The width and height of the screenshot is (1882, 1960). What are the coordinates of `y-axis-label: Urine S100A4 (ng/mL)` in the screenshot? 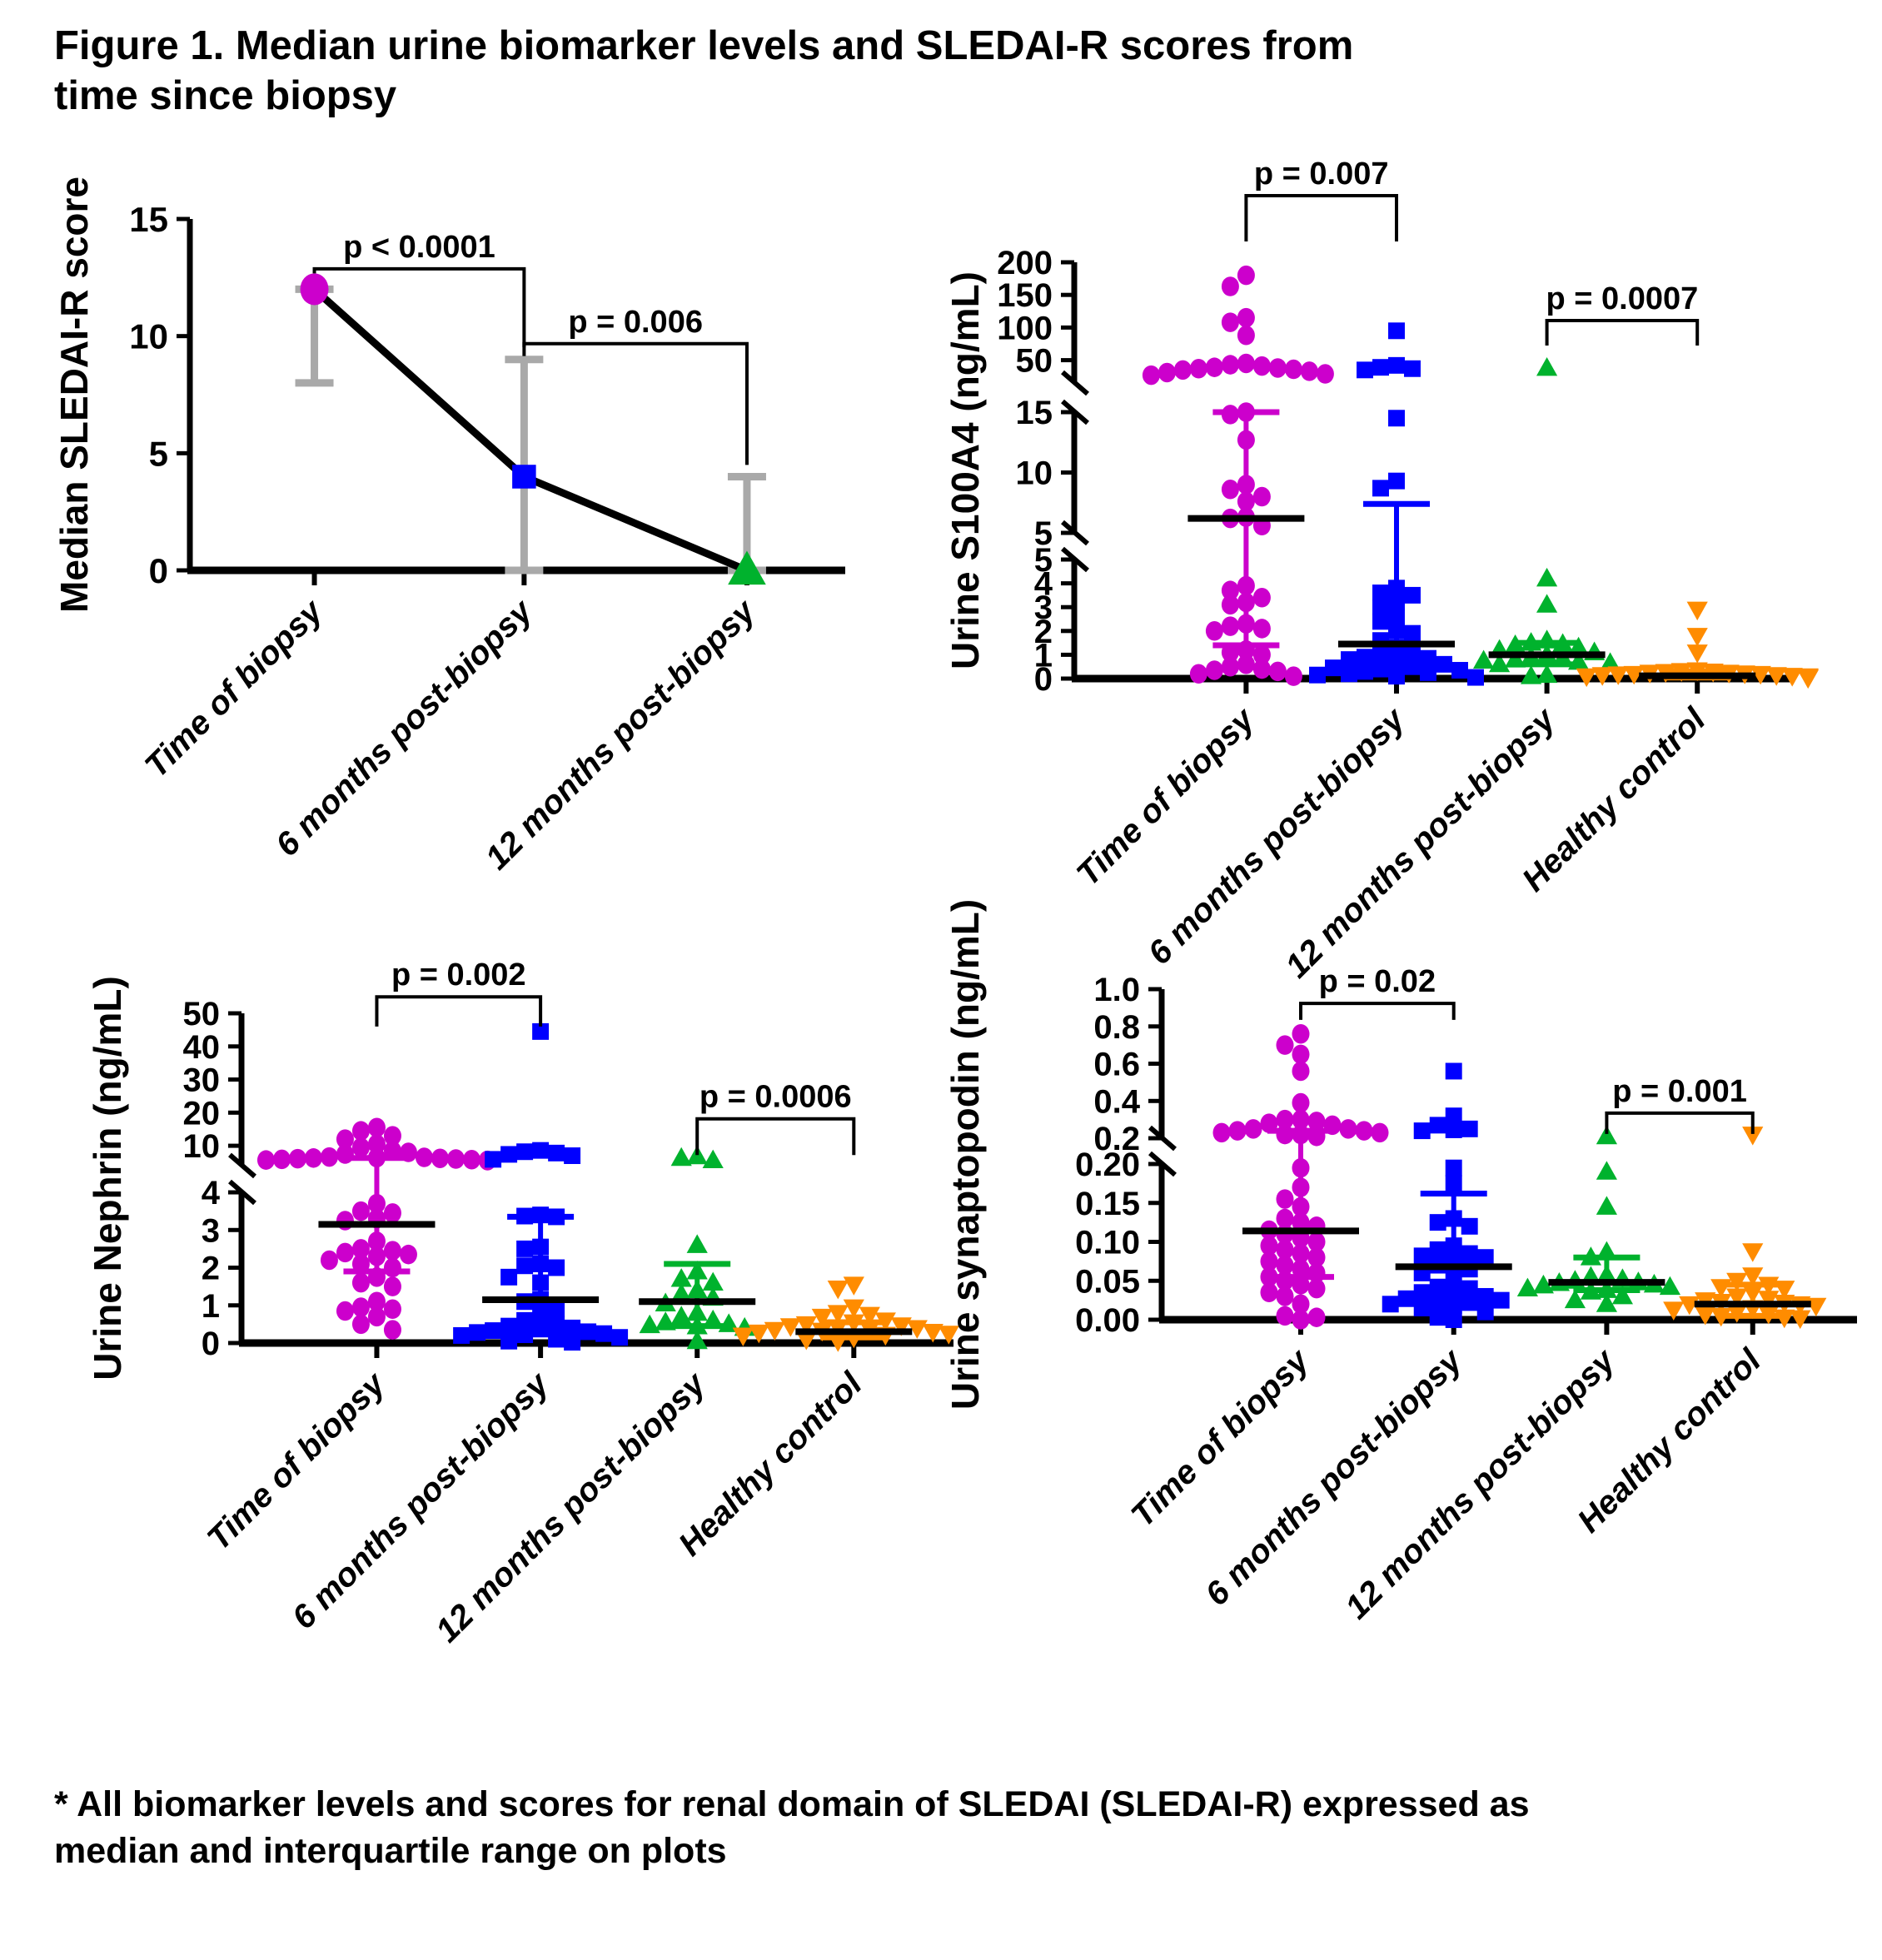 It's located at (965, 470).